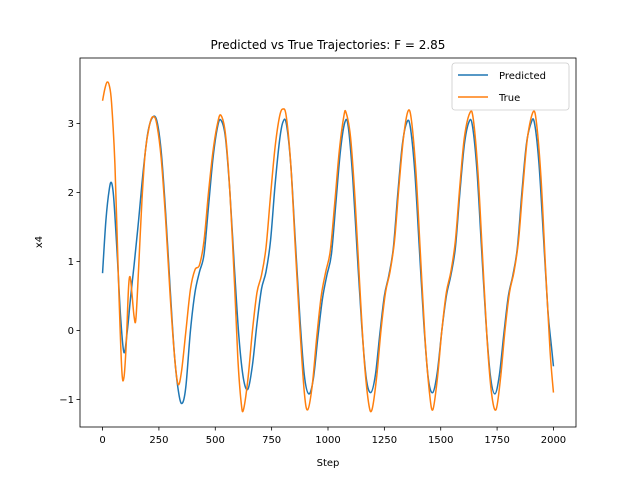  I want to click on chart-title: Predicted vs True Trajectories: F = 2.85, so click(328, 45).